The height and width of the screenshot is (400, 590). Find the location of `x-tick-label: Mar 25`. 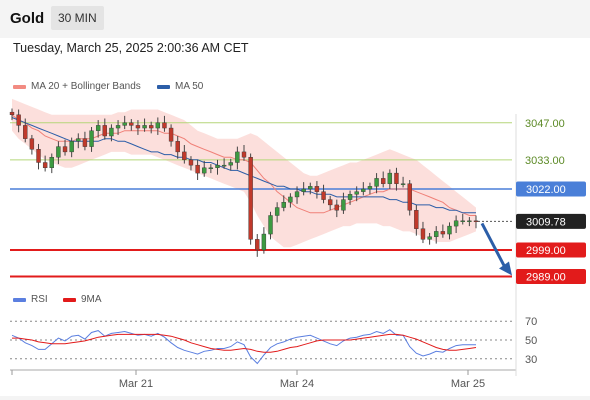

x-tick-label: Mar 25 is located at coordinates (468, 384).